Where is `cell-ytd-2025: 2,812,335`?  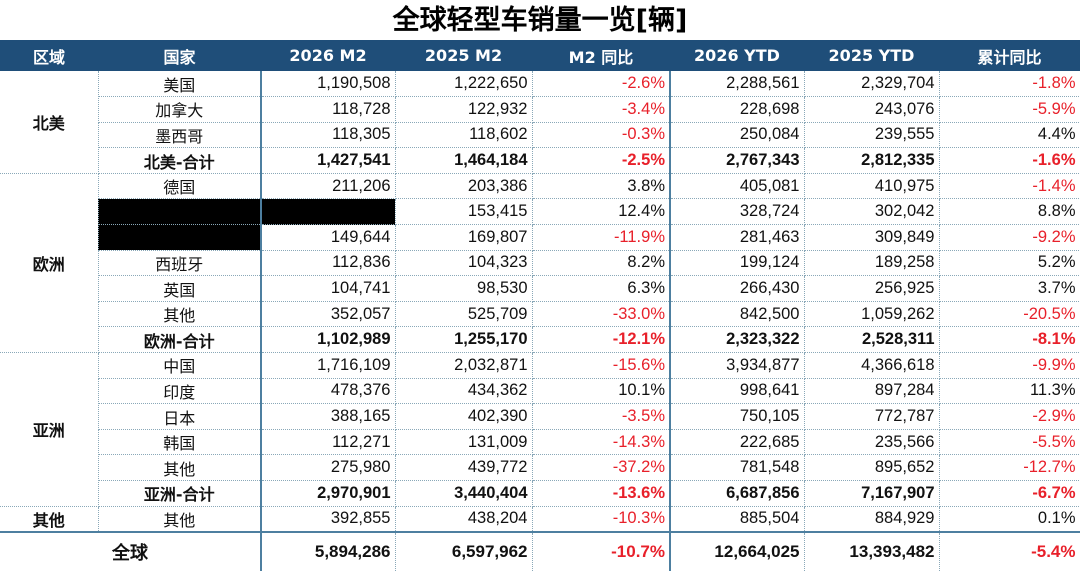
cell-ytd-2025: 2,812,335 is located at coordinates (872, 160).